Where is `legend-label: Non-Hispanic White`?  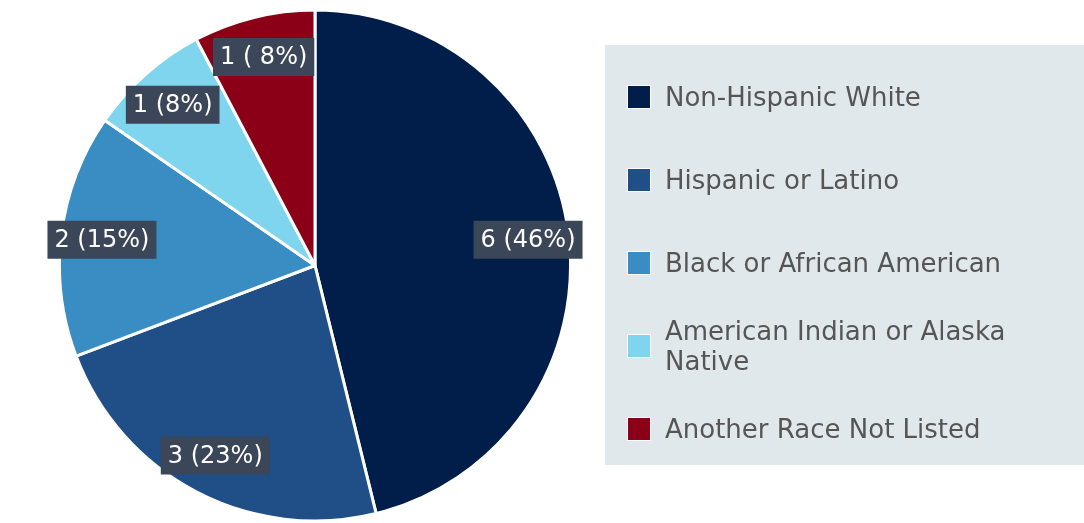 legend-label: Non-Hispanic White is located at coordinates (793, 96).